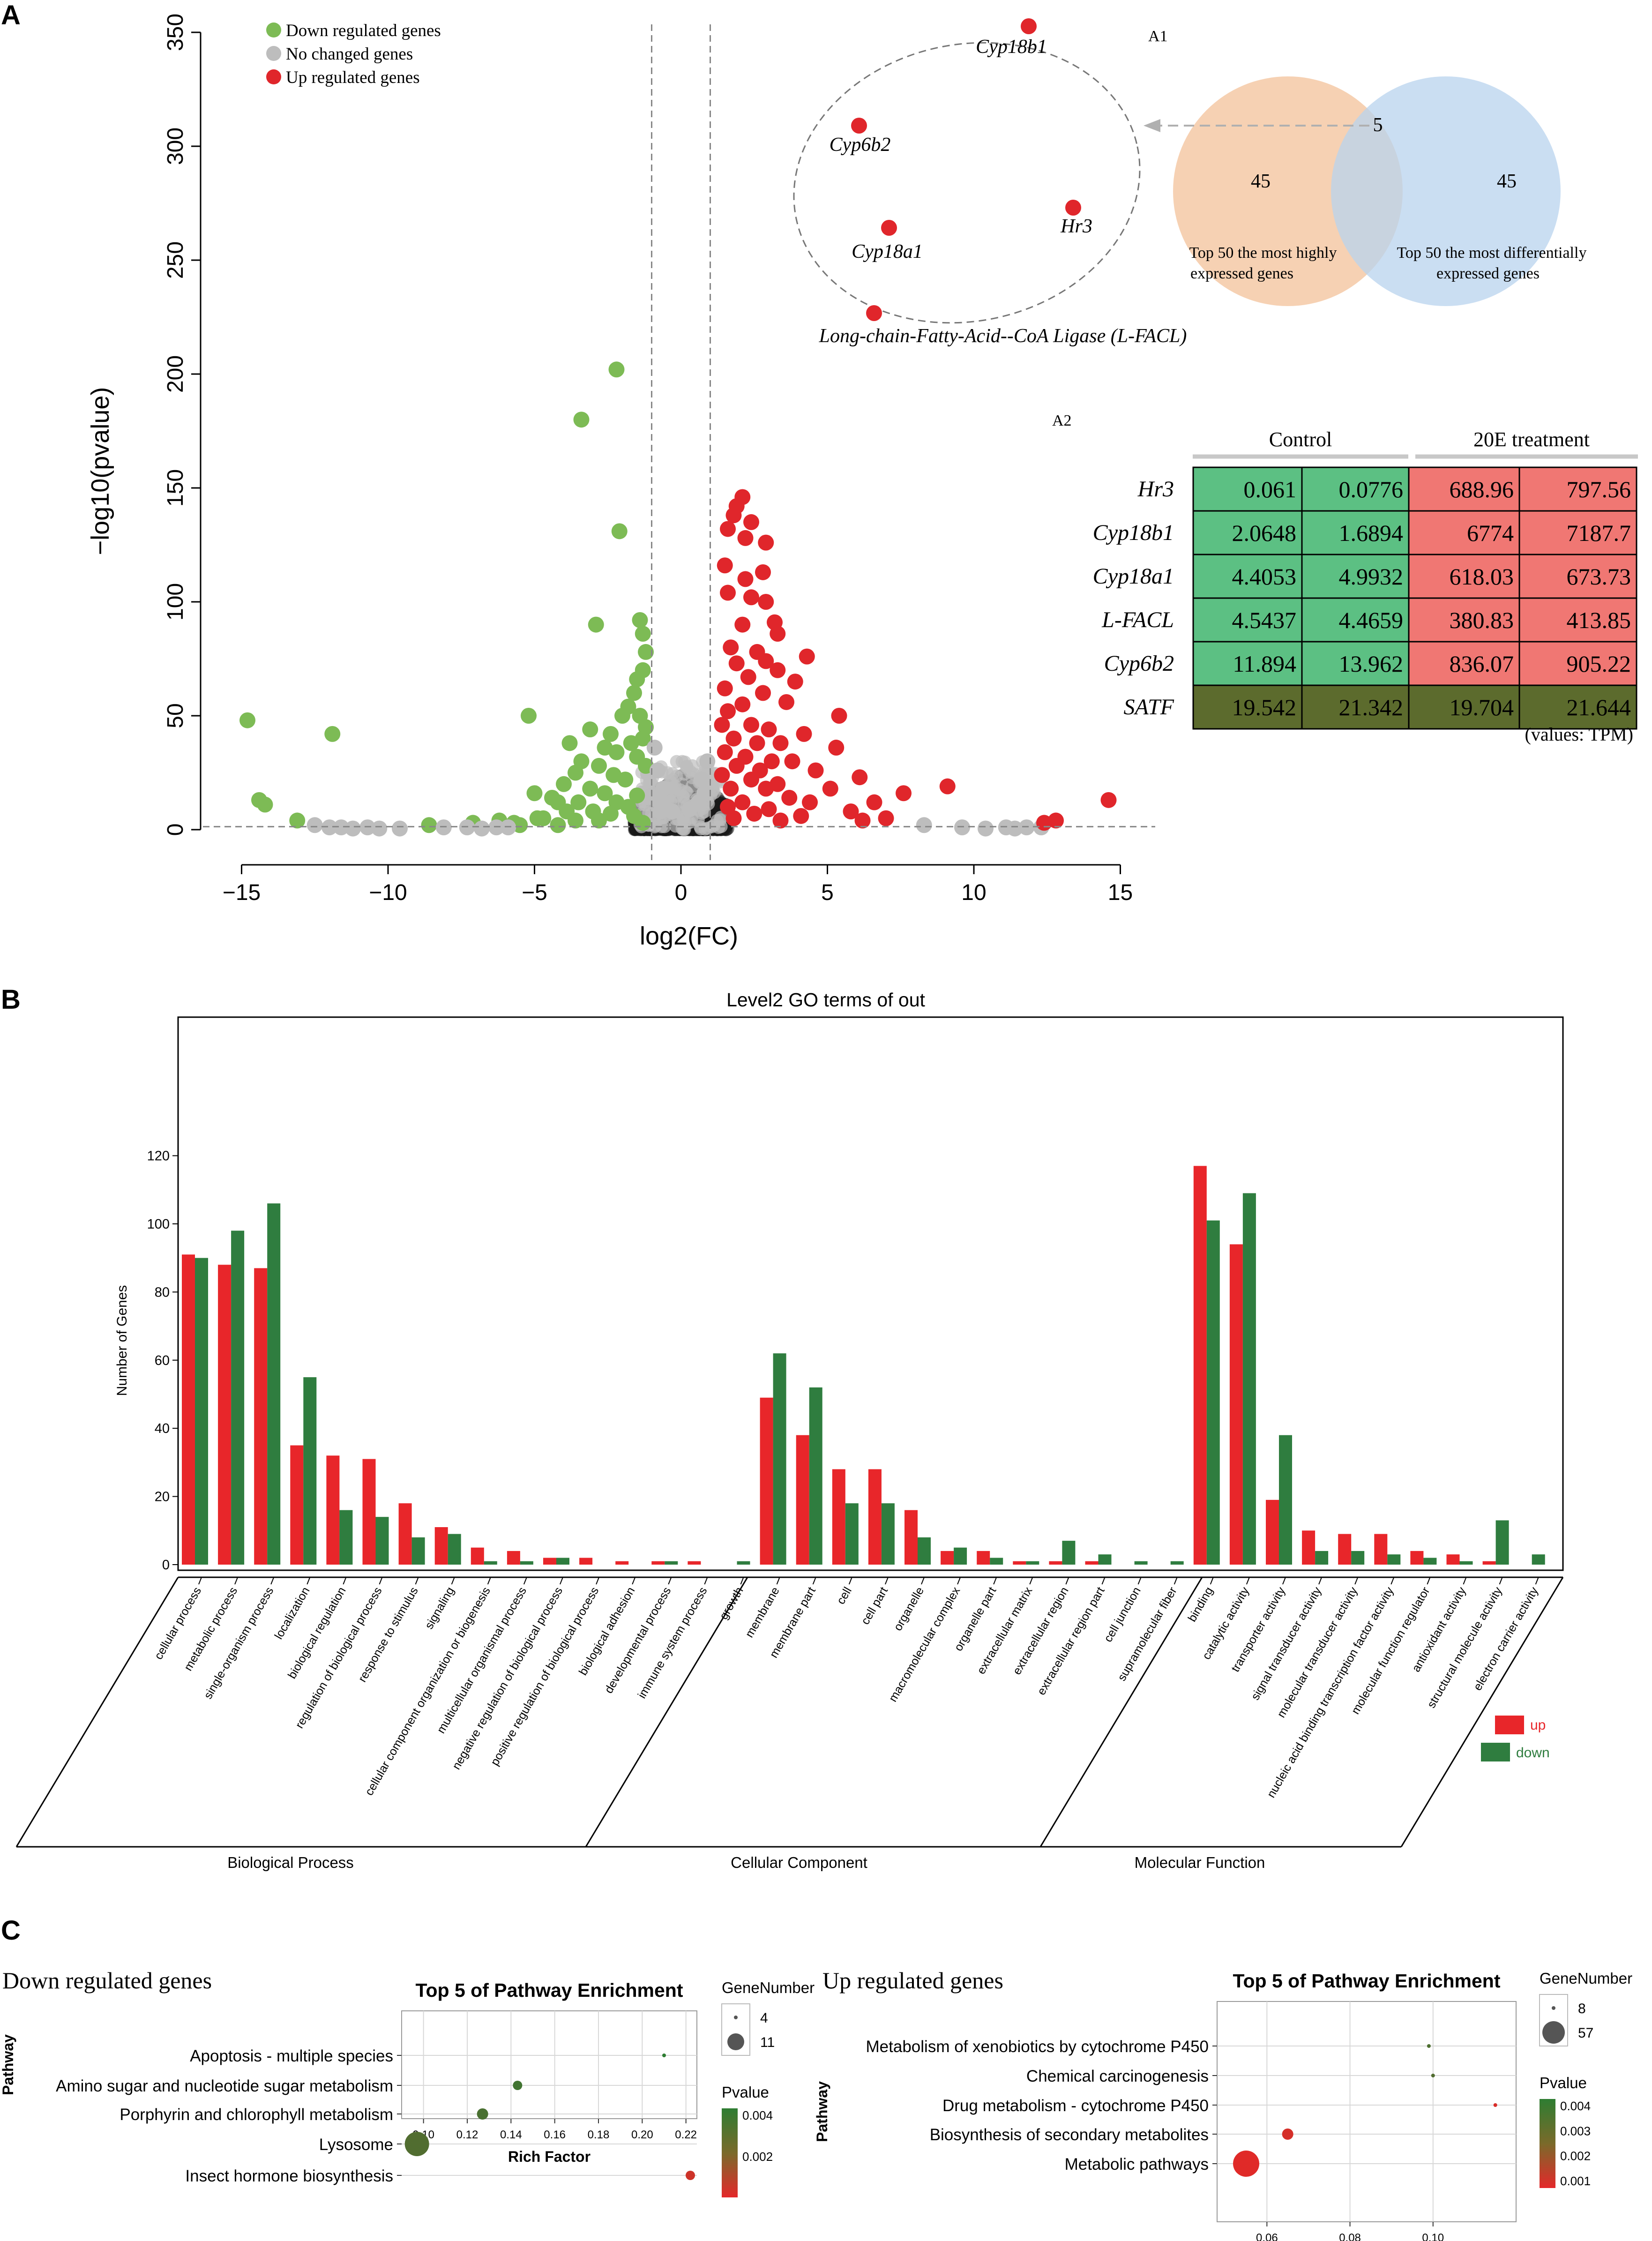 This screenshot has width=1652, height=2241. I want to click on venn-count-shared: 5, so click(1378, 125).